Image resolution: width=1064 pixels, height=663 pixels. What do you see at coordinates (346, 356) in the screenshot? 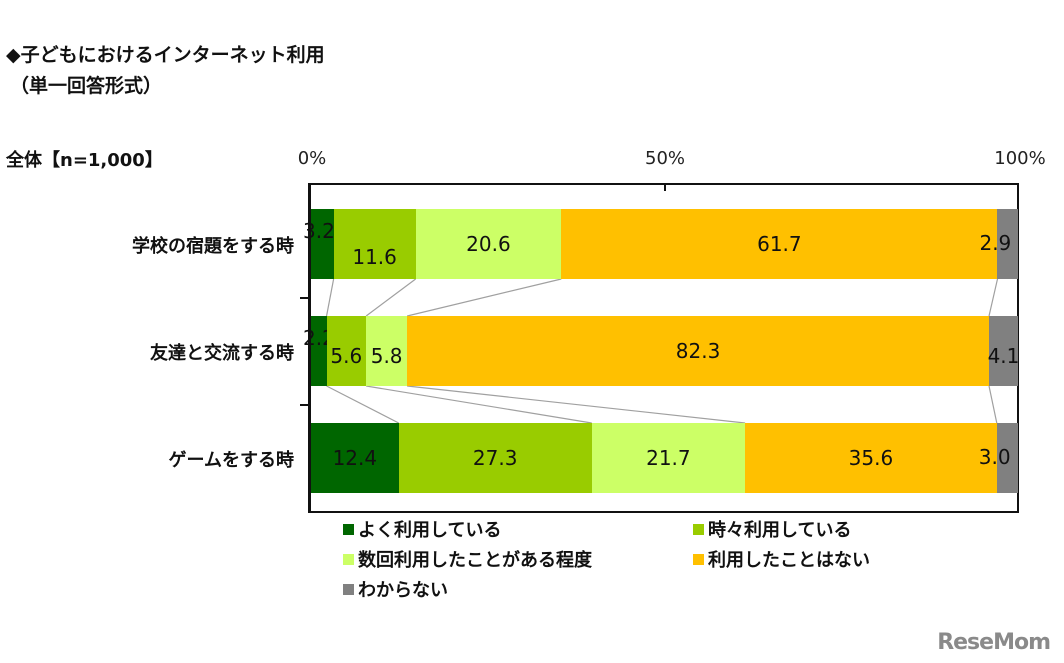
I see `data-label: 5.6` at bounding box center [346, 356].